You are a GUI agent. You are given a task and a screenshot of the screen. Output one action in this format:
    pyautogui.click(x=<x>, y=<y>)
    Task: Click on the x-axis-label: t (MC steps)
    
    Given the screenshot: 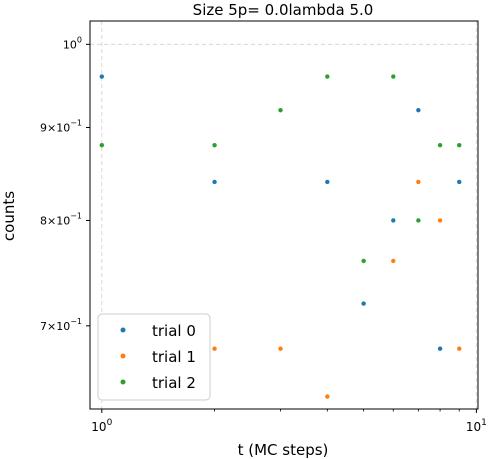 What is the action you would take?
    pyautogui.click(x=283, y=450)
    